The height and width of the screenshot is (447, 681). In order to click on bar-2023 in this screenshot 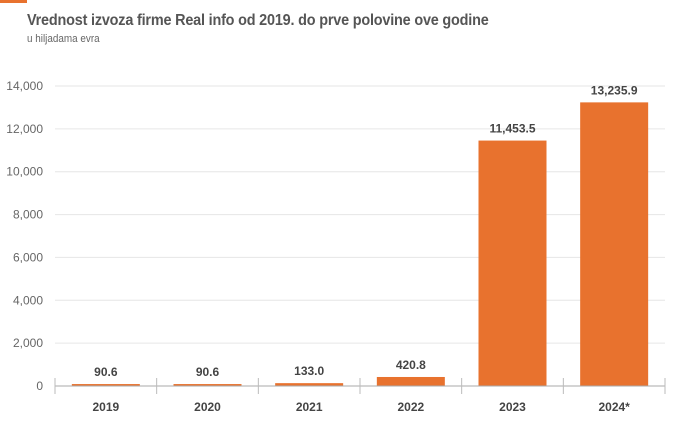, I will do `click(512, 263)`.